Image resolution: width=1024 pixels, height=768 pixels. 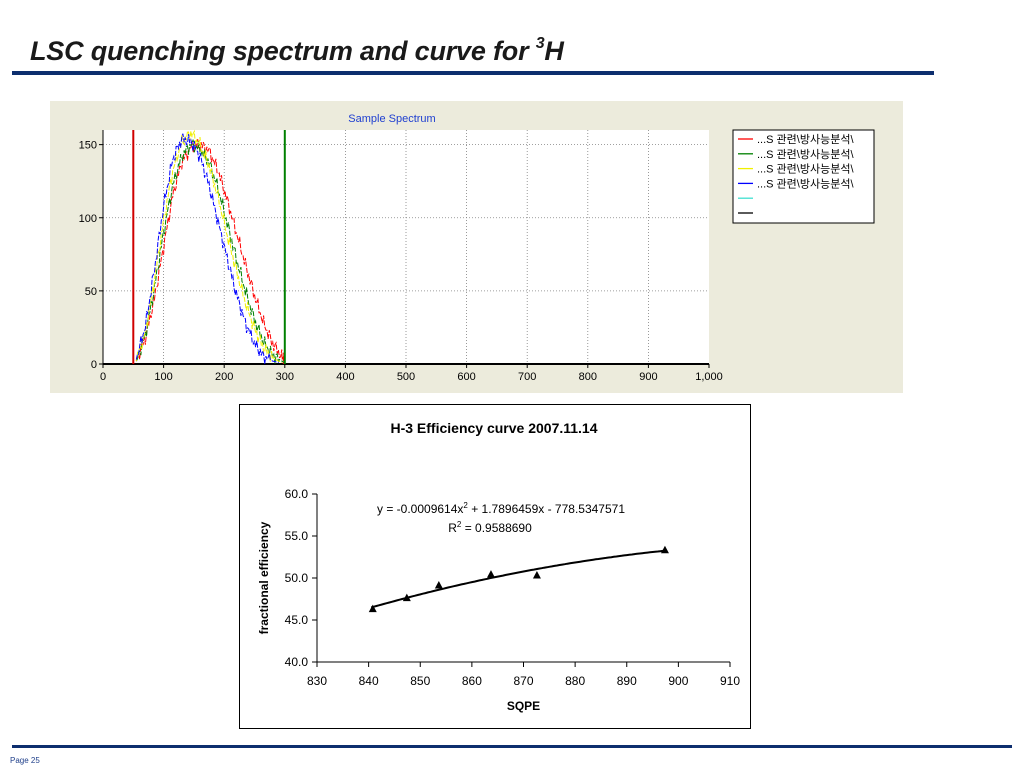 What do you see at coordinates (512, 746) in the screenshot?
I see `footer-rule` at bounding box center [512, 746].